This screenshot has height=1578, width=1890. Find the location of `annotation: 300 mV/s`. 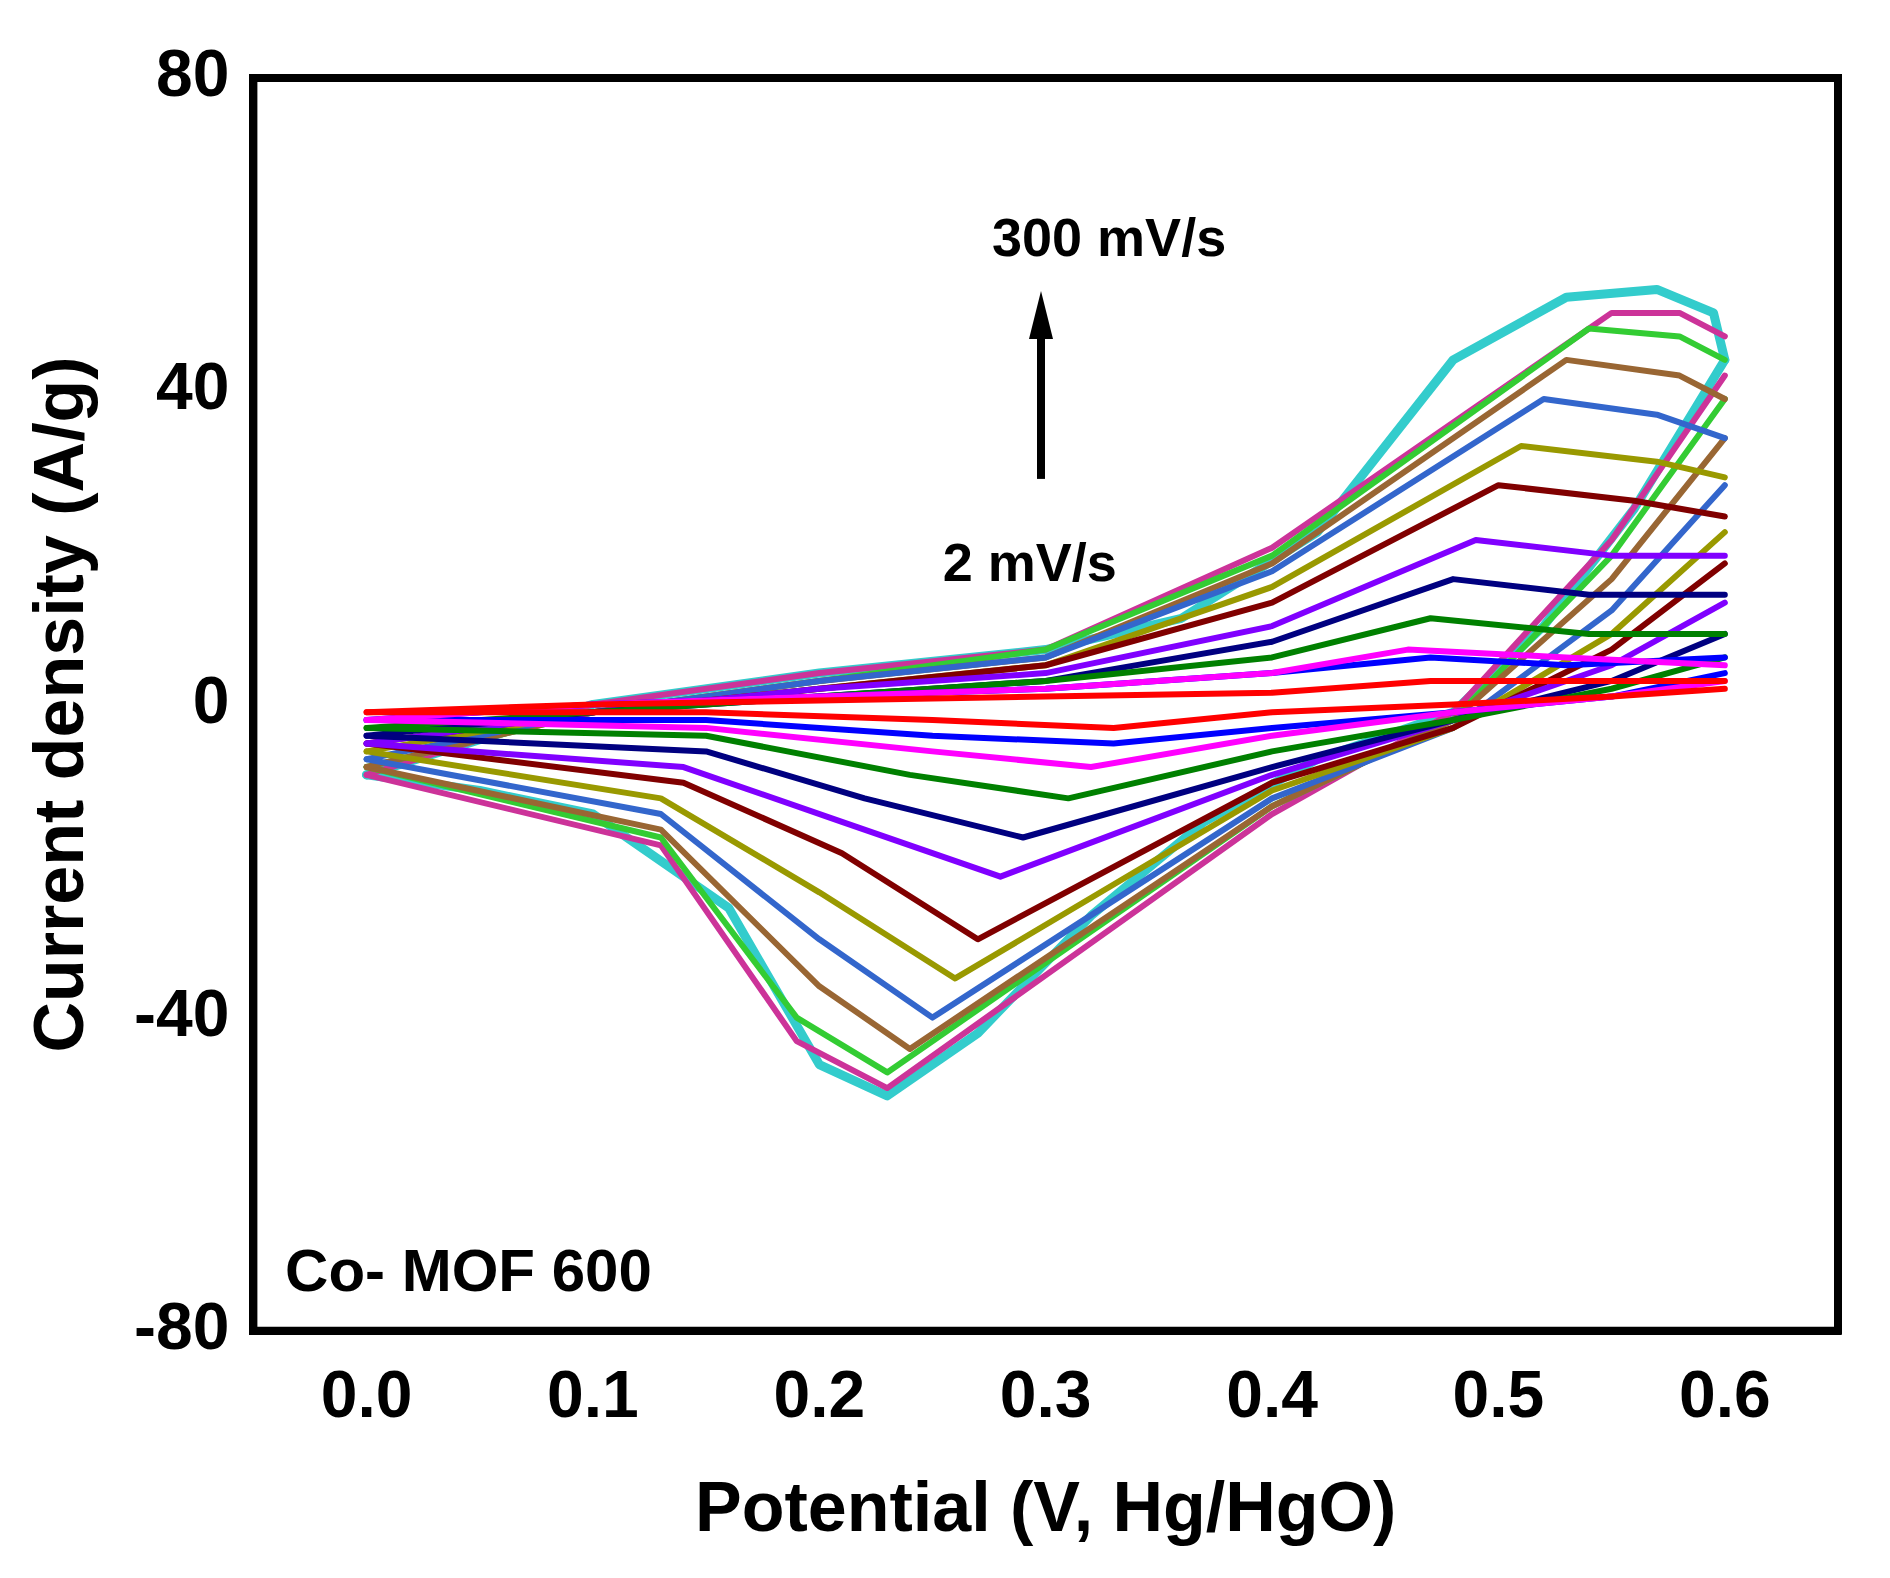

annotation: 300 mV/s is located at coordinates (1109, 236).